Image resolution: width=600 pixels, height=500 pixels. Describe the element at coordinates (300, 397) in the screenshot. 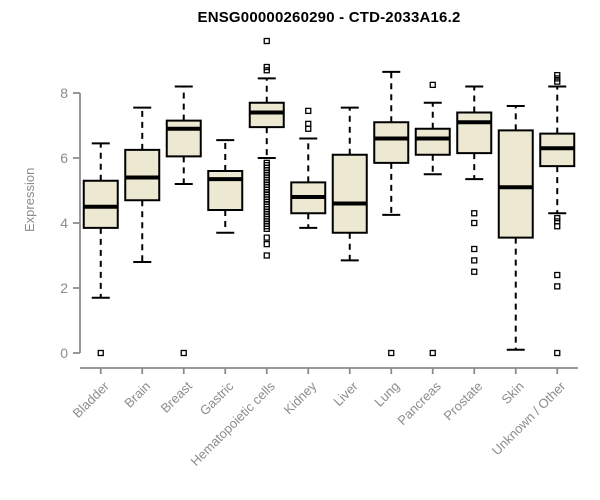

I see `x-category-label-kidney: Kidney` at that location.